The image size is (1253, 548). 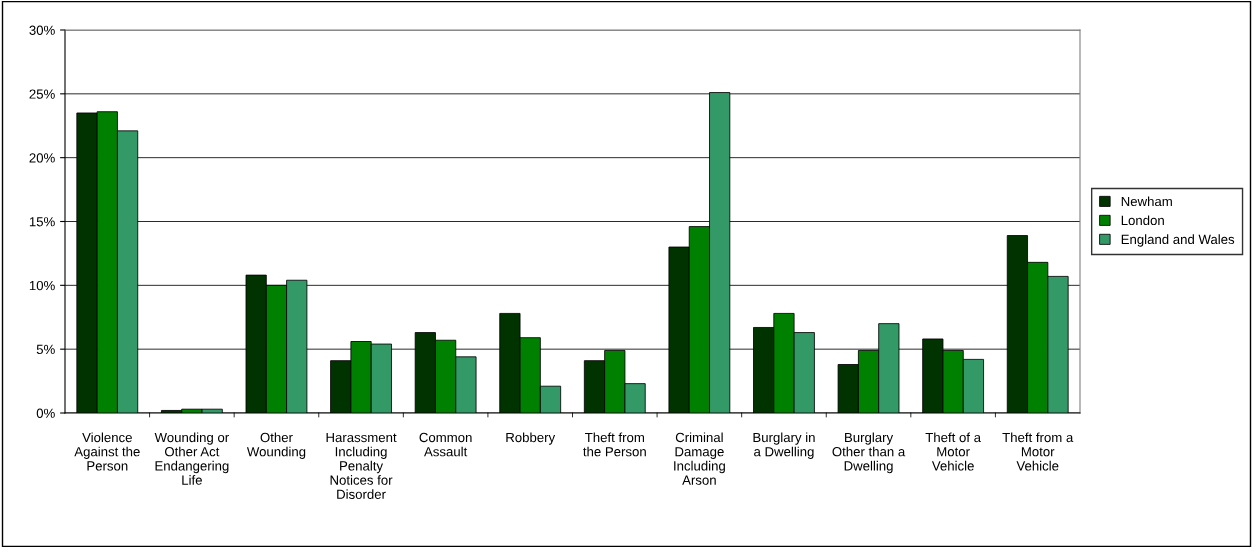 What do you see at coordinates (361, 465) in the screenshot?
I see `x-tick-label: Harassment Including Penalty Notices for Disorder` at bounding box center [361, 465].